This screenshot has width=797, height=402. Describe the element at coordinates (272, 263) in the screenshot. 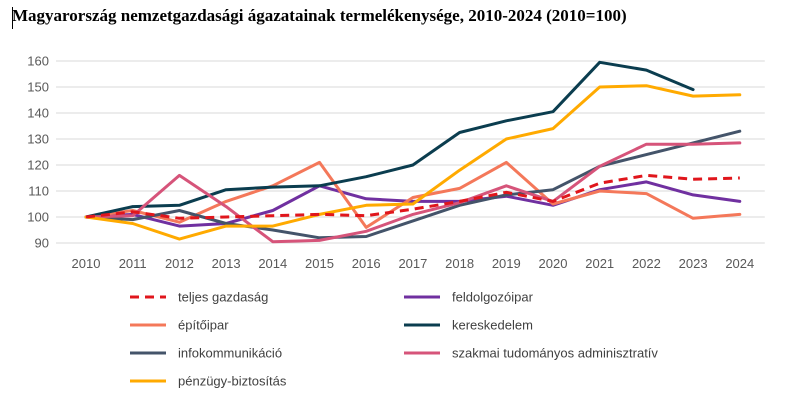

I see `x-tick-label: 2014` at that location.